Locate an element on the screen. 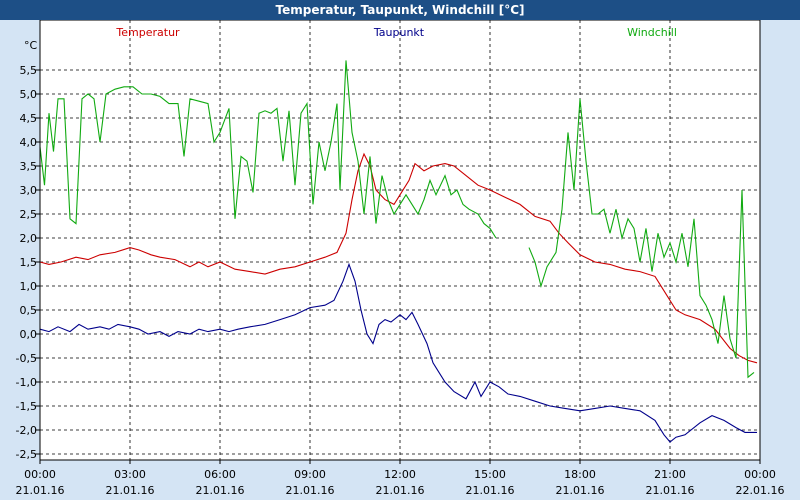 The height and width of the screenshot is (500, 800). y-tick-label: 1,0 is located at coordinates (29, 286).